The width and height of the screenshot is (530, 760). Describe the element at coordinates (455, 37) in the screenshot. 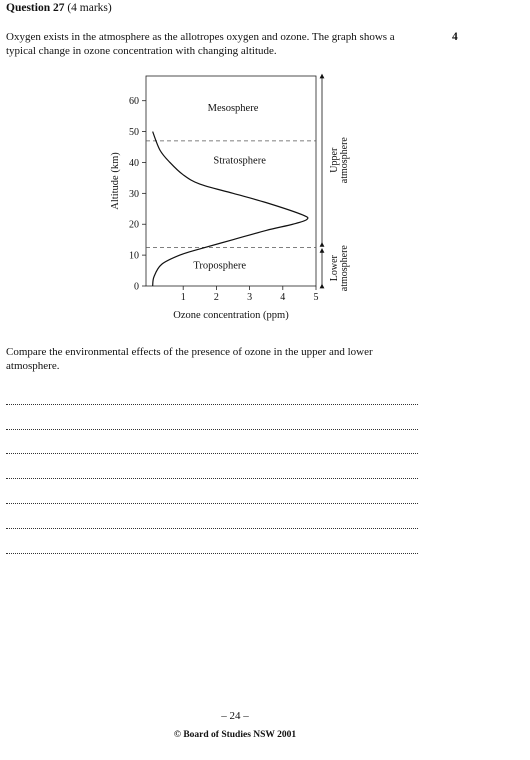

I see `marks-value: 4` at that location.